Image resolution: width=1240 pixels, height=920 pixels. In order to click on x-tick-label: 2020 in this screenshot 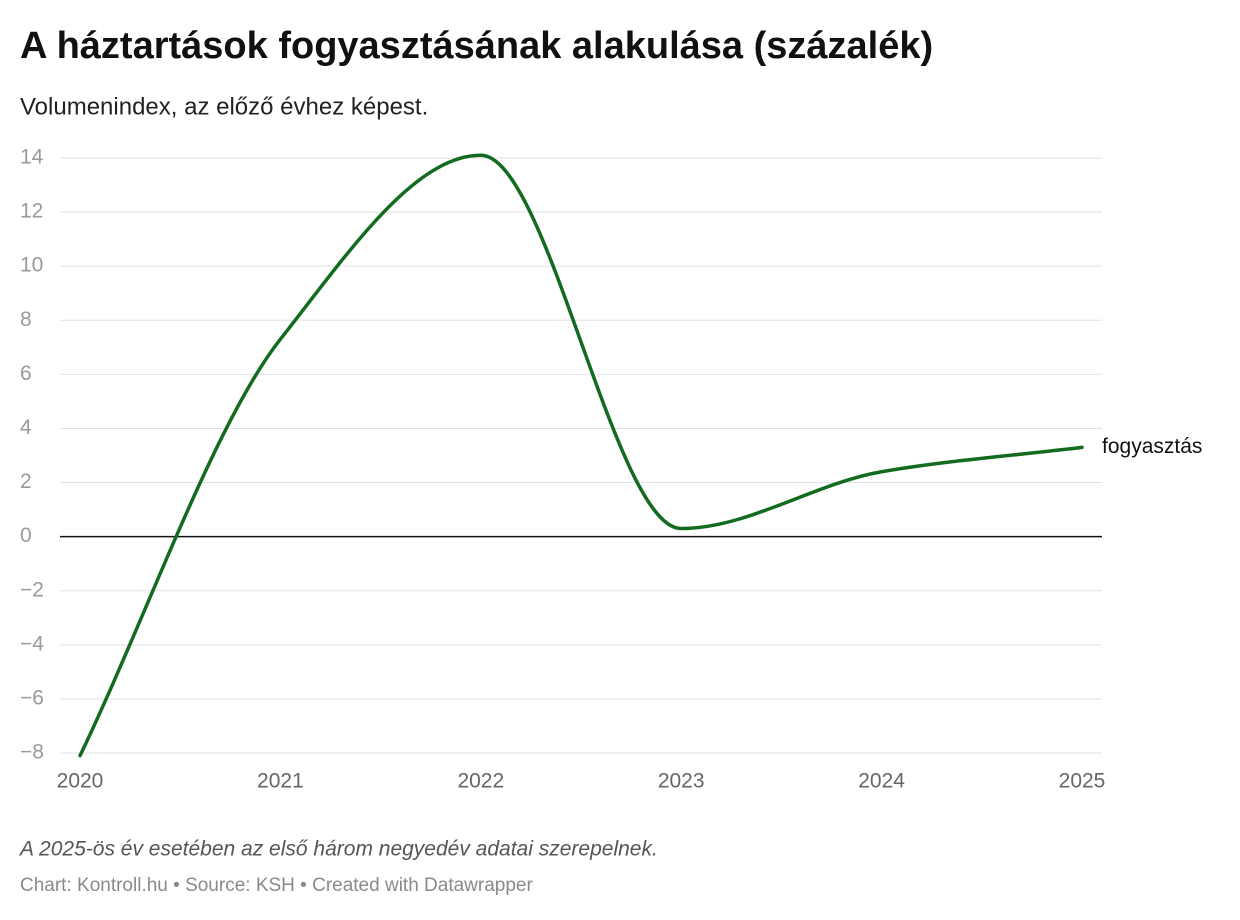, I will do `click(80, 781)`.